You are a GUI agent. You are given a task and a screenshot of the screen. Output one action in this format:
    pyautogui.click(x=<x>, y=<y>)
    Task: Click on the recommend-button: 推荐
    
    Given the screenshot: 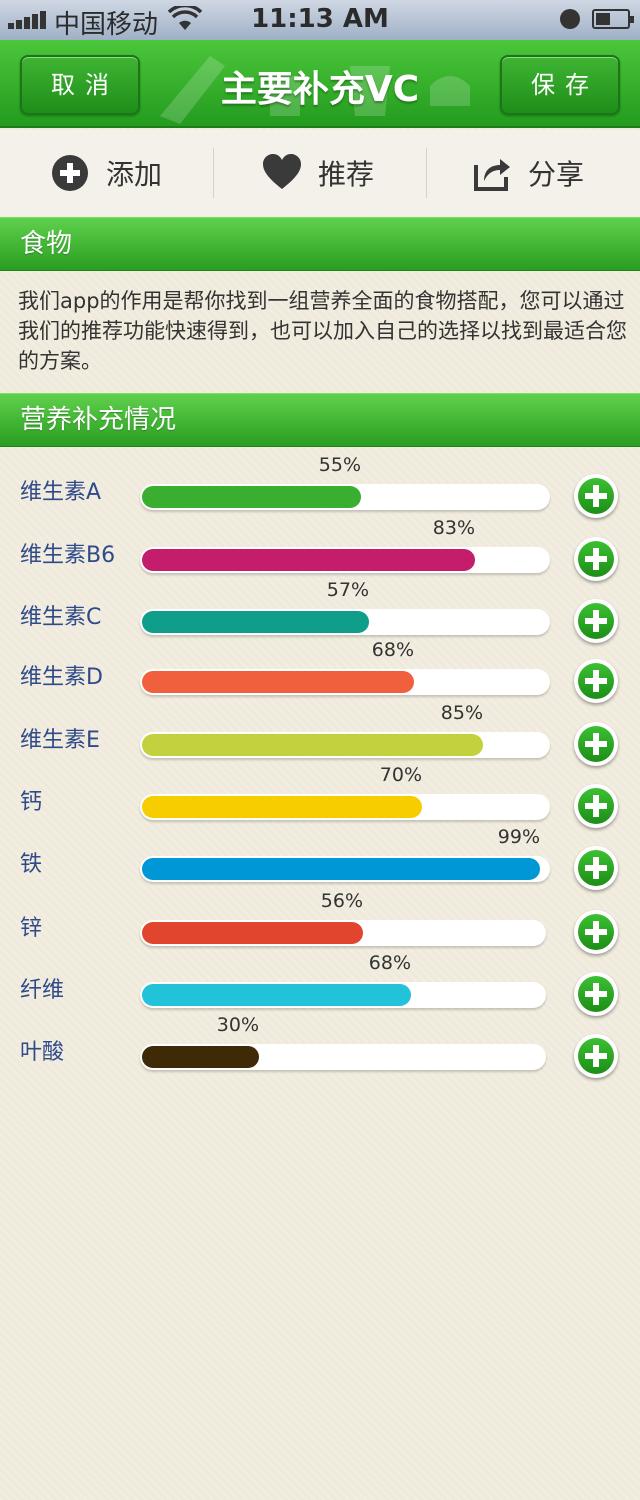 What is the action you would take?
    pyautogui.click(x=318, y=173)
    